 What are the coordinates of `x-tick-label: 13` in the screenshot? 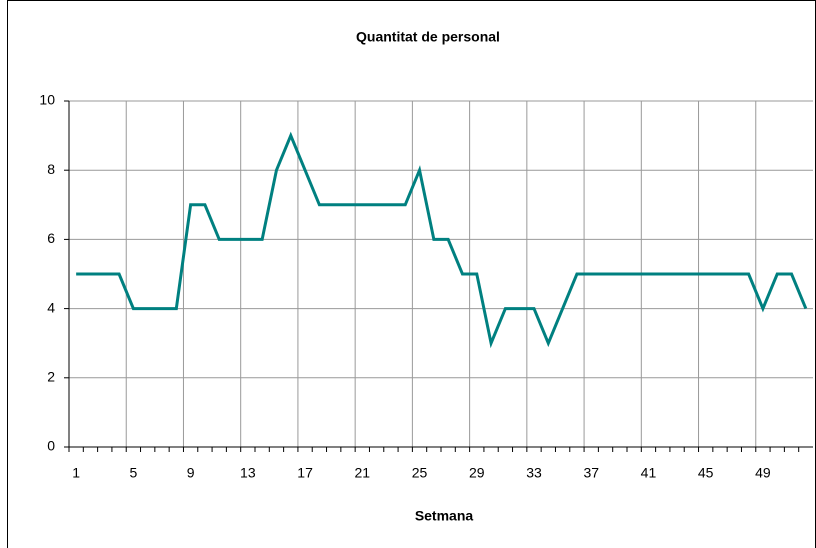 It's located at (248, 473).